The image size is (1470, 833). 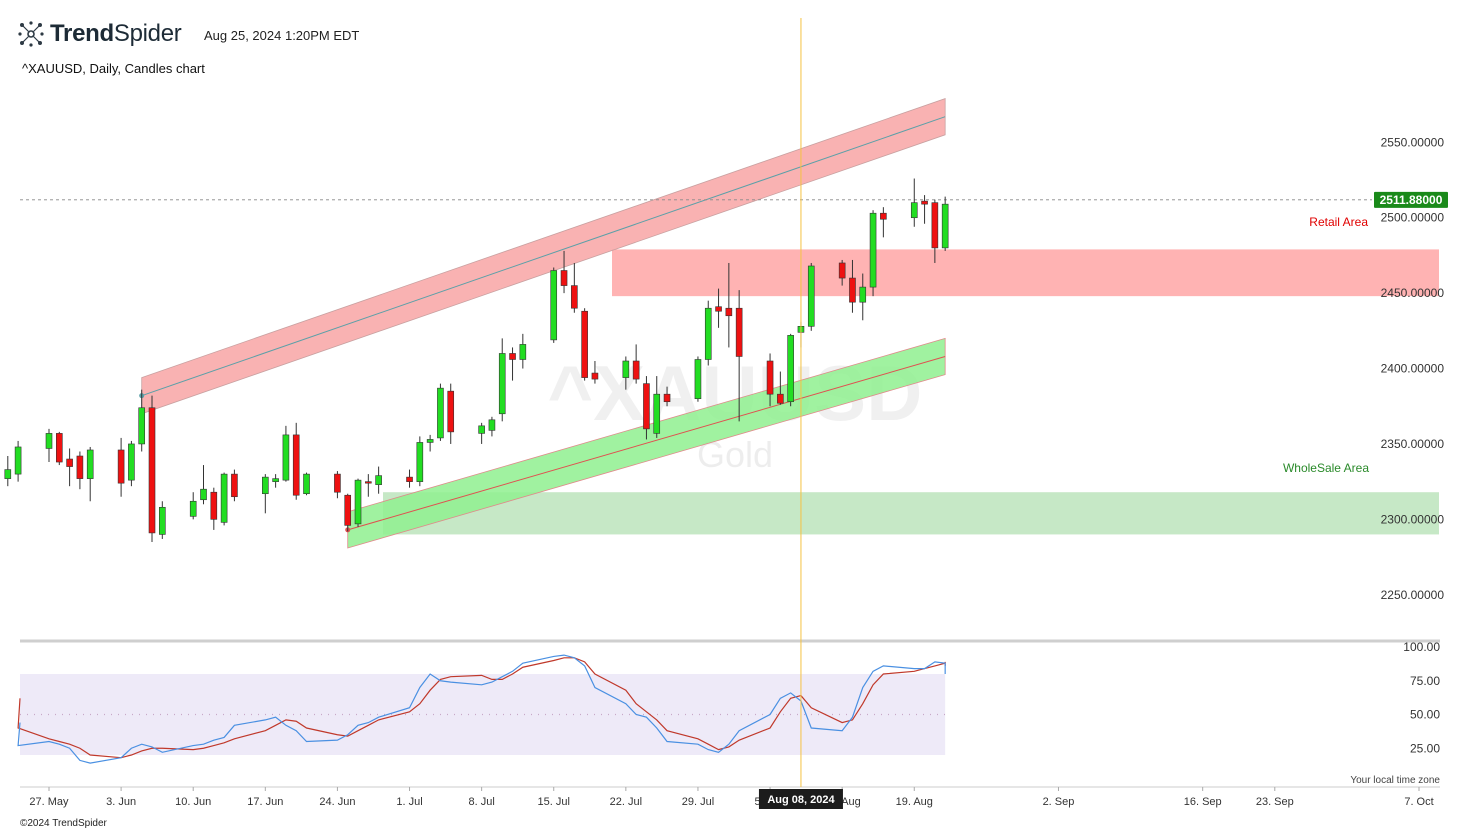 What do you see at coordinates (1413, 595) in the screenshot?
I see `price-tick-label: 2250.00000` at bounding box center [1413, 595].